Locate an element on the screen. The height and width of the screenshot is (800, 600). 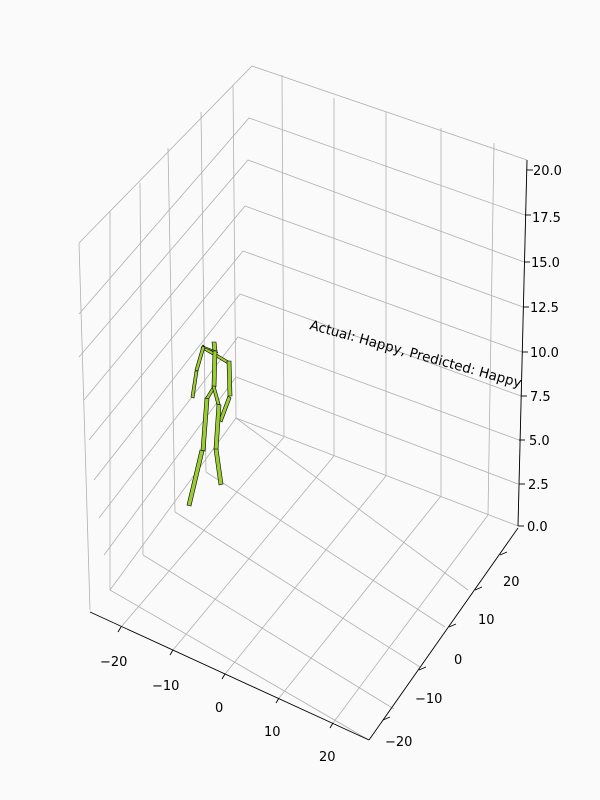
bone-hip-right is located at coordinates (216, 395).